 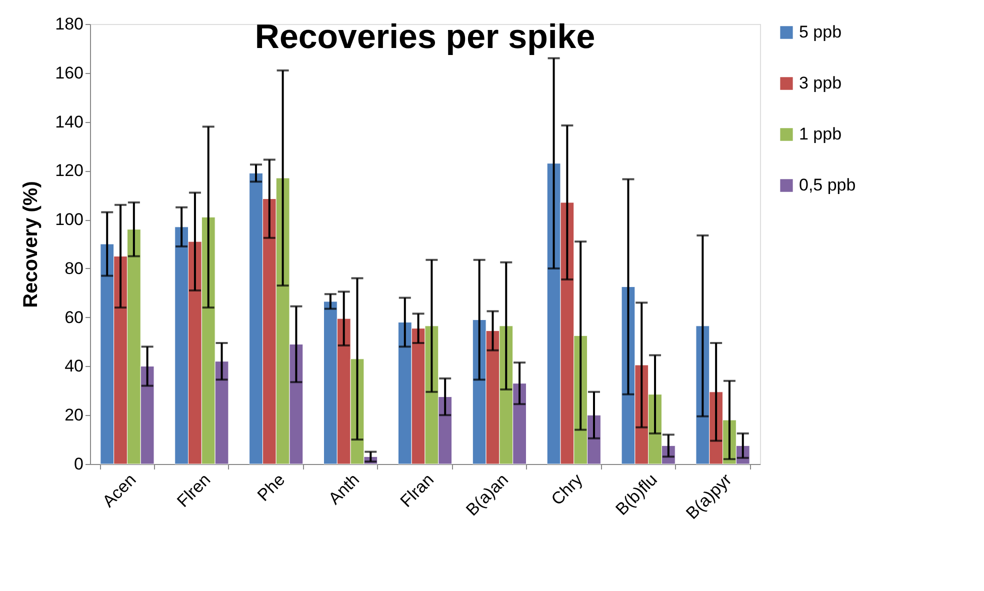 What do you see at coordinates (74, 366) in the screenshot?
I see `y-tick-label: 40` at bounding box center [74, 366].